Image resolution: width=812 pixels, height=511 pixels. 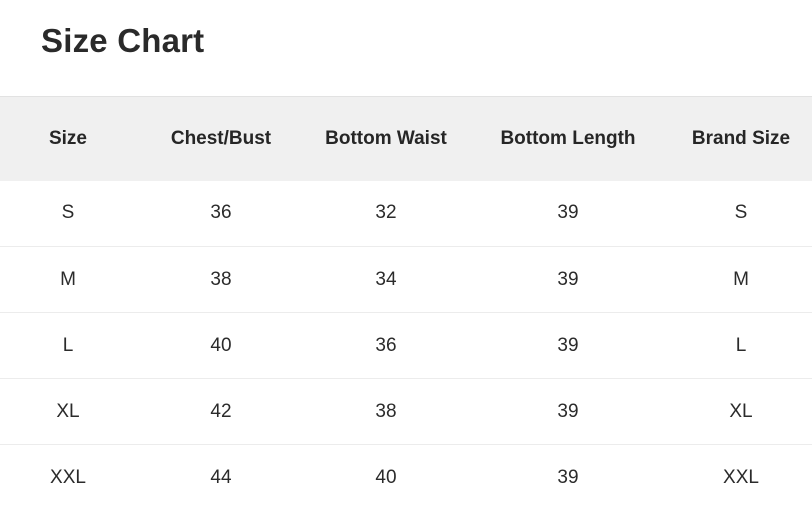 I want to click on cell-size: M, so click(x=68, y=279).